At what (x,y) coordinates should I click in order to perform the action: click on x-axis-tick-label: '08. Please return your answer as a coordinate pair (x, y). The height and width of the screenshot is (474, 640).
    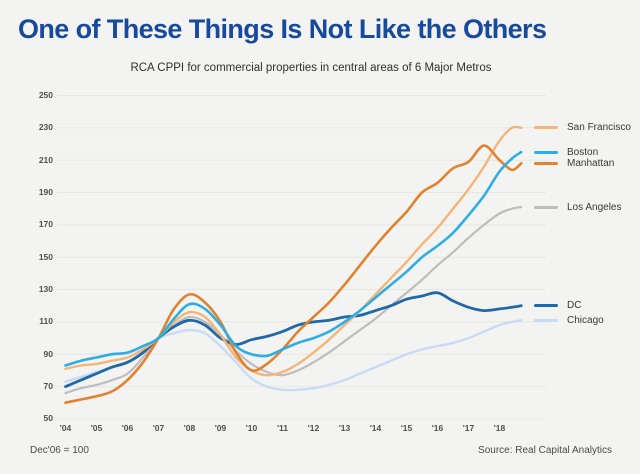
    Looking at the image, I should click on (189, 428).